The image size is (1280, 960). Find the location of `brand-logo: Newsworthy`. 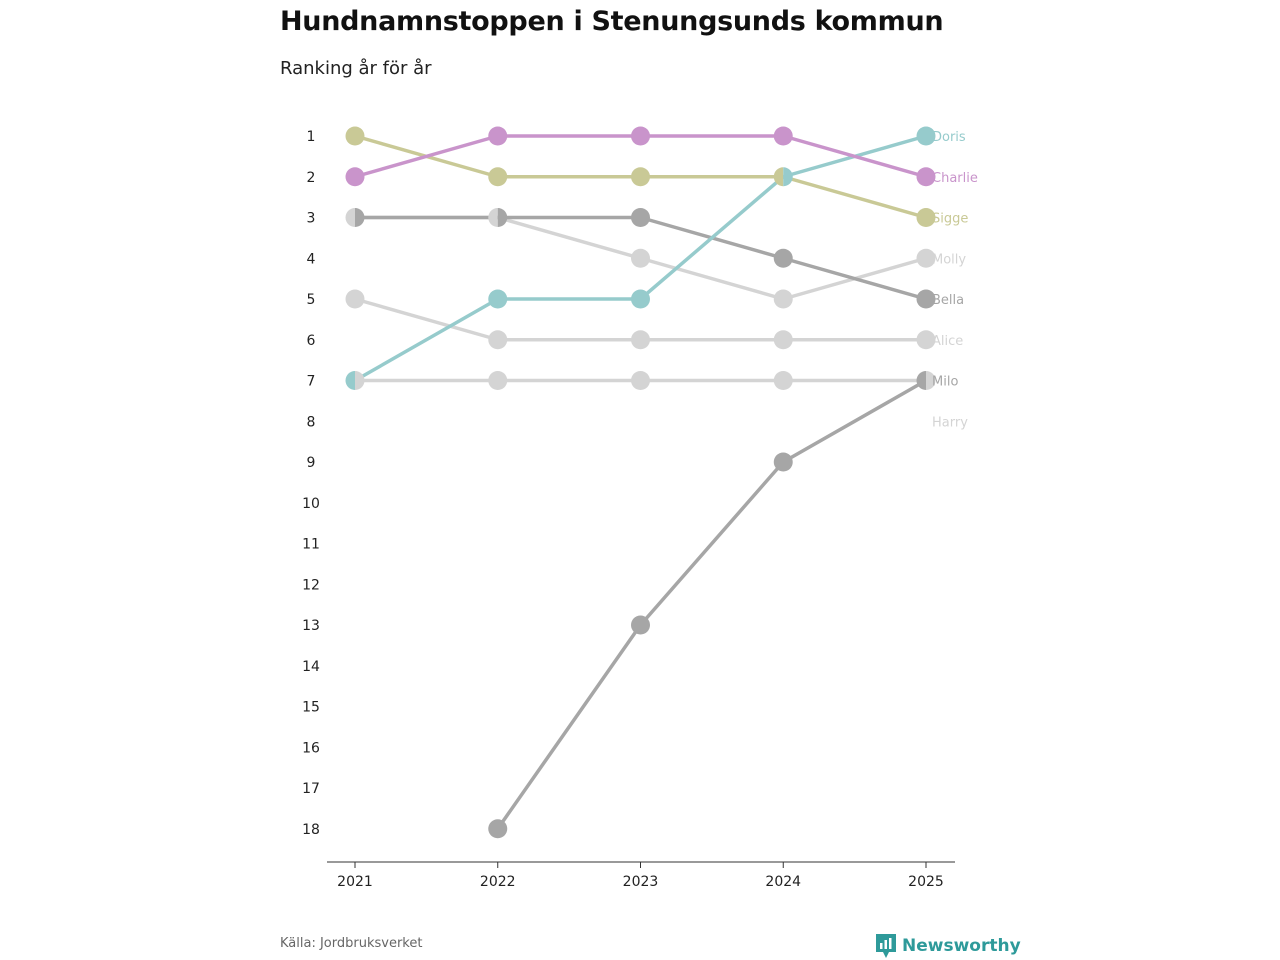

brand-logo: Newsworthy is located at coordinates (948, 946).